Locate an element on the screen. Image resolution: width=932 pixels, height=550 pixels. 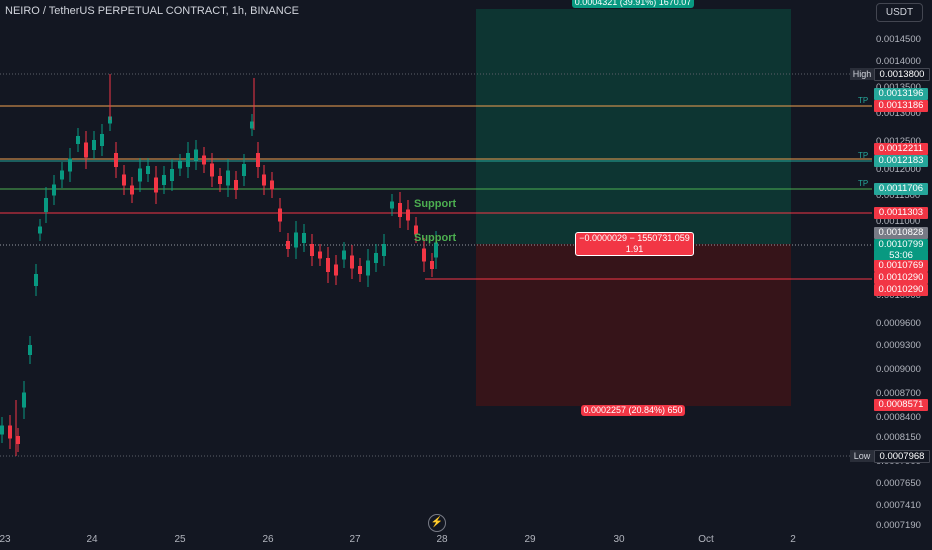
price-tick: 0.0013000 is located at coordinates (898, 113).